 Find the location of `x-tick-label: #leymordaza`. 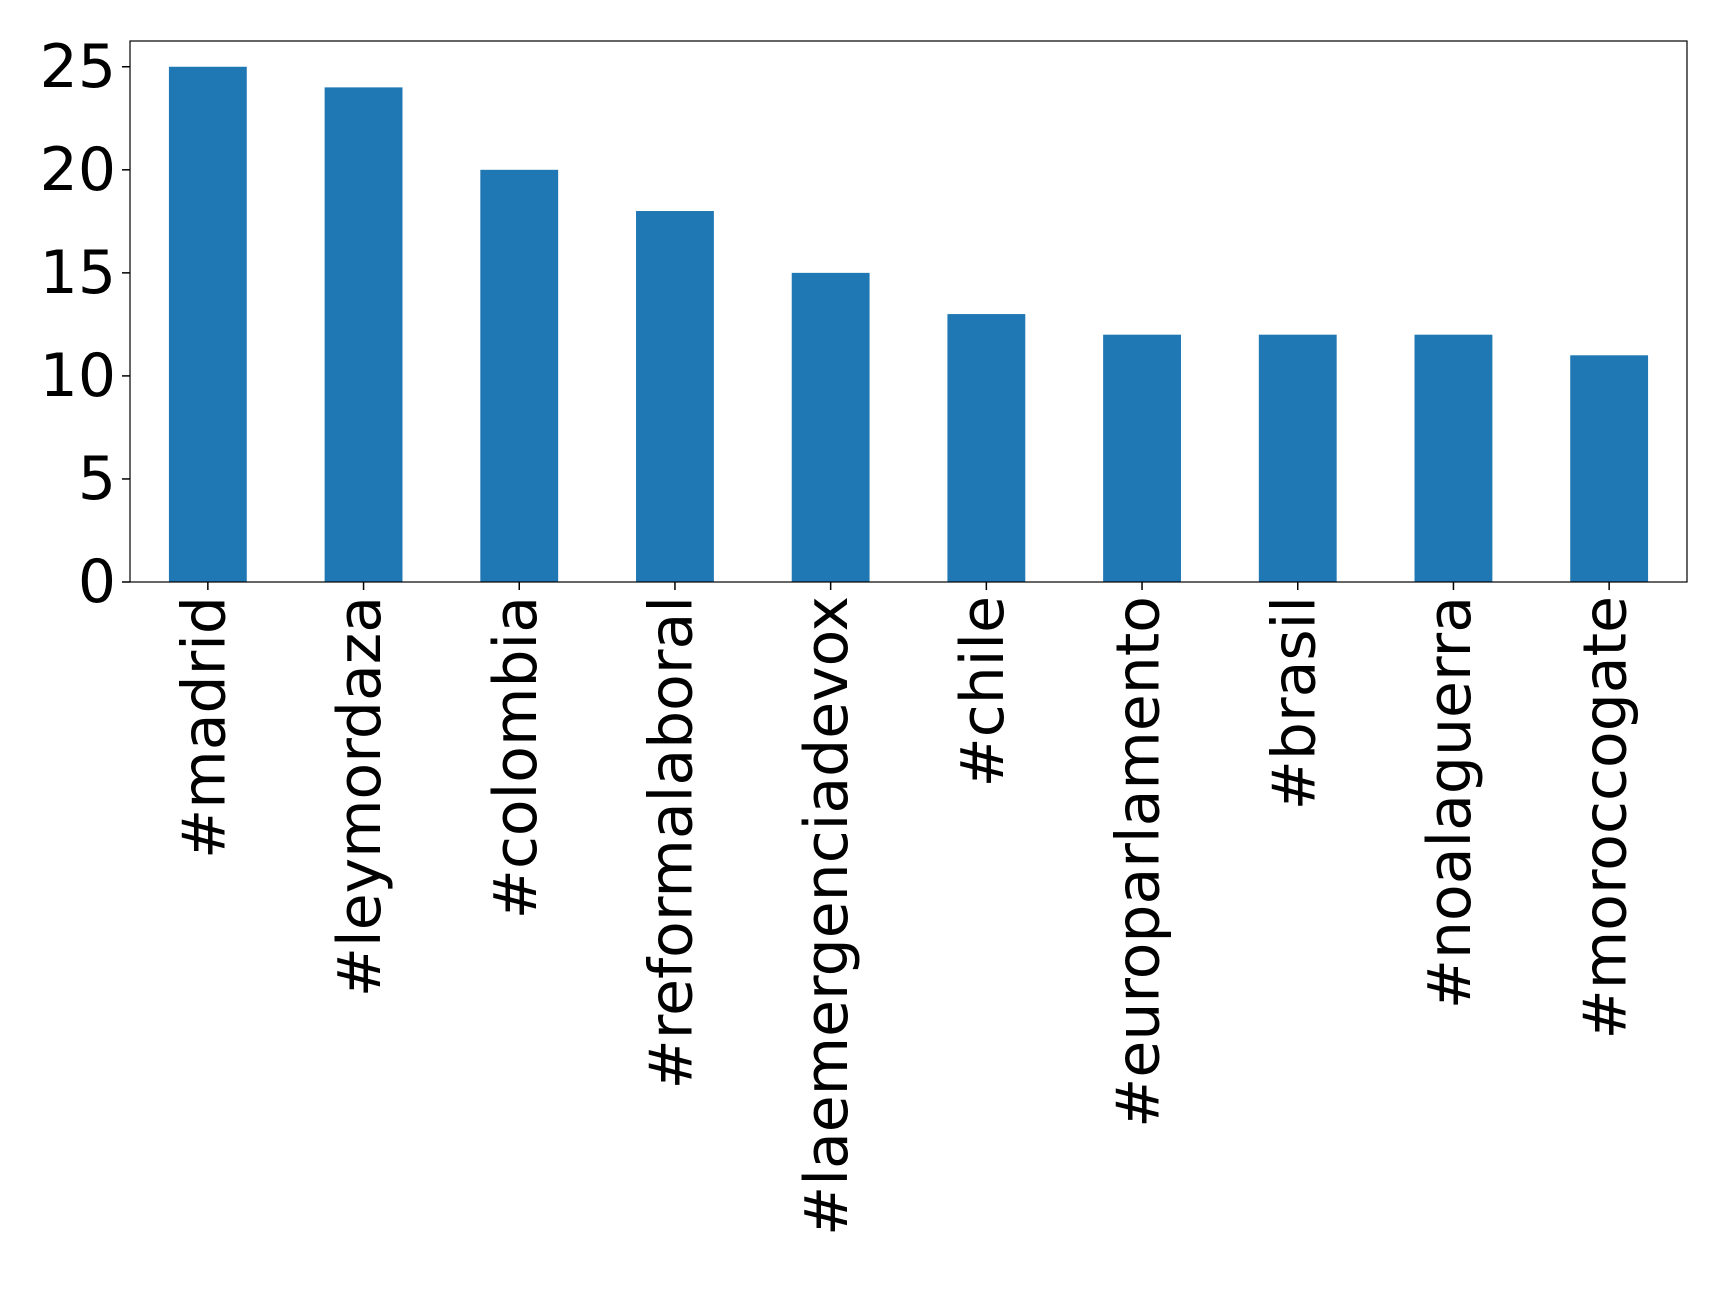

x-tick-label: #leymordaza is located at coordinates (360, 796).